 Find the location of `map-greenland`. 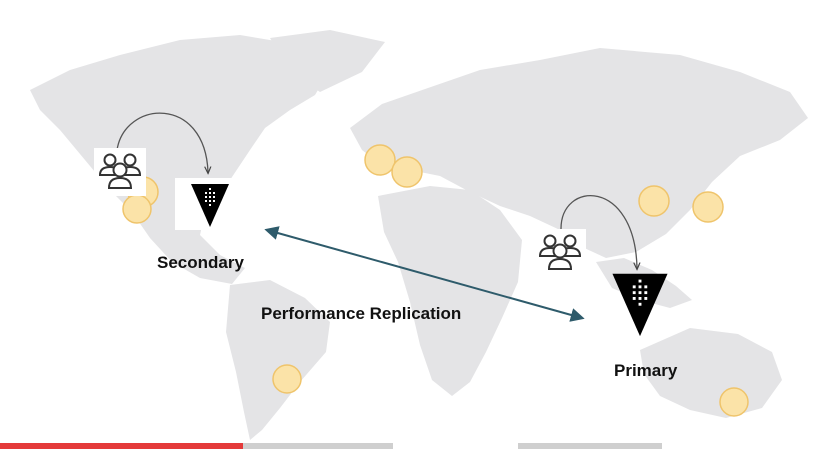

map-greenland is located at coordinates (327, 61).